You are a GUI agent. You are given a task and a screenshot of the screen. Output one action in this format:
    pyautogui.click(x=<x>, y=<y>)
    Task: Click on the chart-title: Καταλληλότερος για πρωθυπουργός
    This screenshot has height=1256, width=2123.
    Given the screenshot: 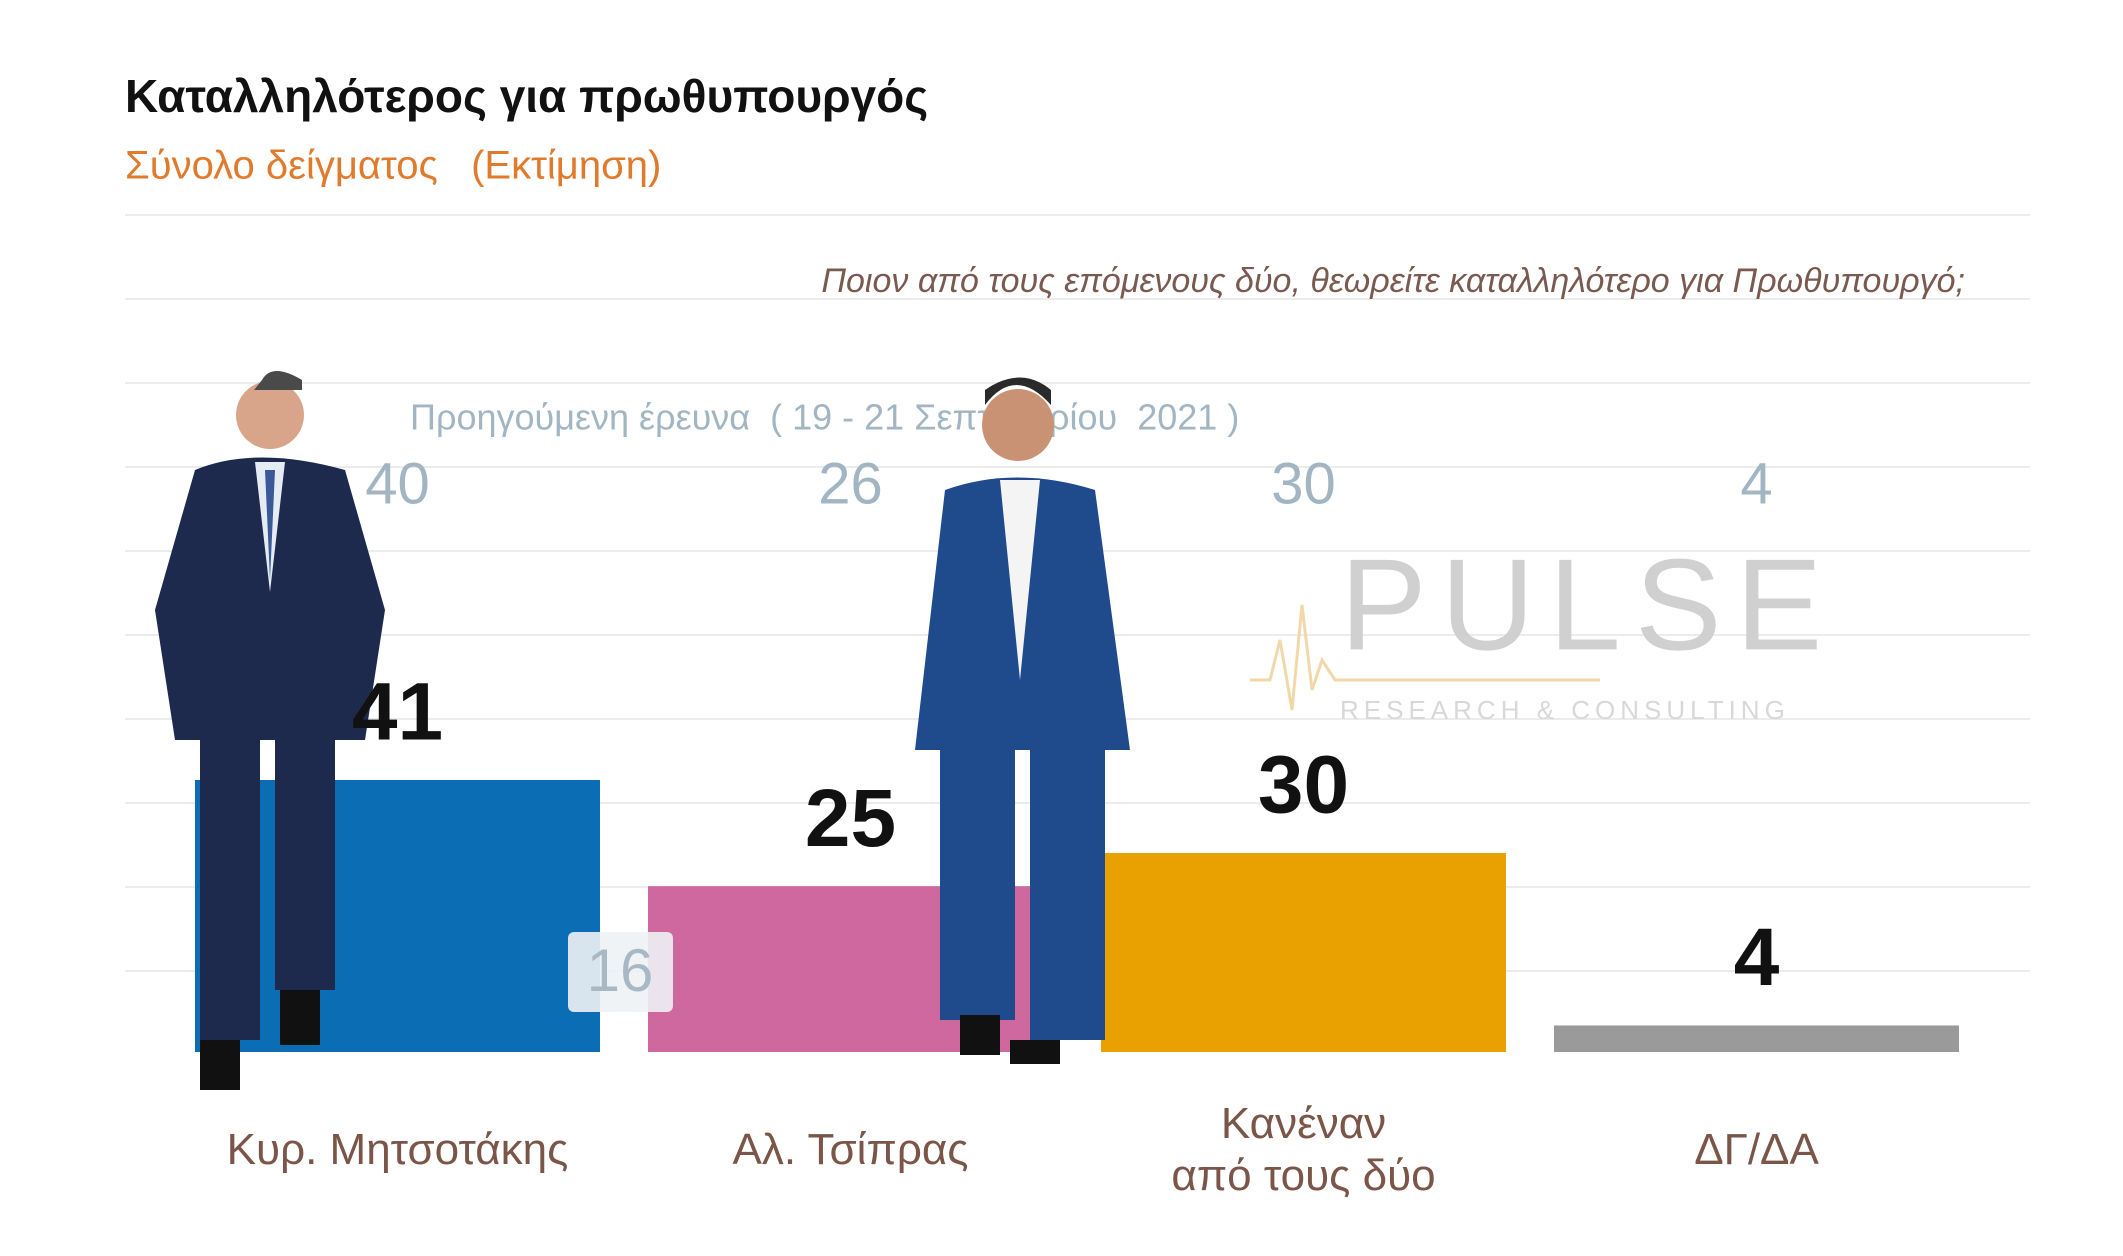 What is the action you would take?
    pyautogui.click(x=526, y=96)
    